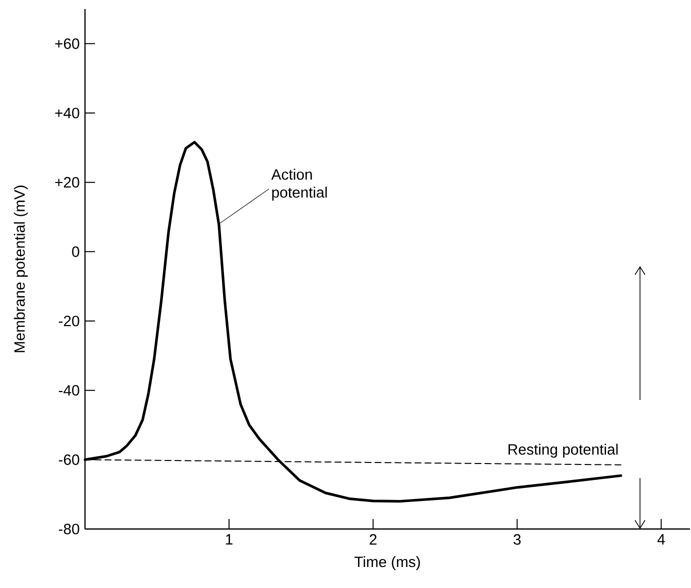 This screenshot has height=588, width=691. I want to click on y-axis-title: Membrane potential (mV), so click(21, 269).